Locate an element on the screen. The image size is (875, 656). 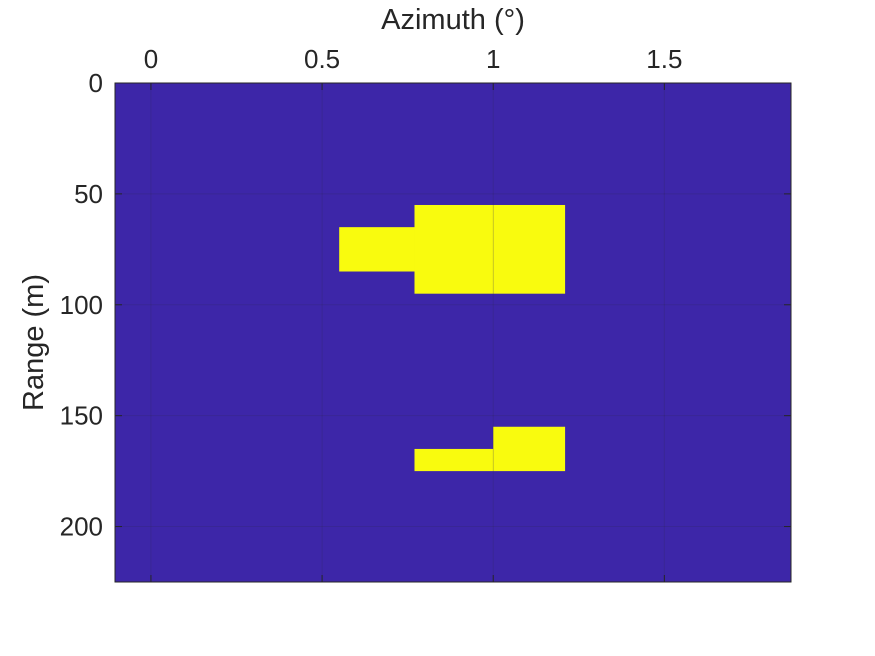
y-tick-label: 100 is located at coordinates (81, 305).